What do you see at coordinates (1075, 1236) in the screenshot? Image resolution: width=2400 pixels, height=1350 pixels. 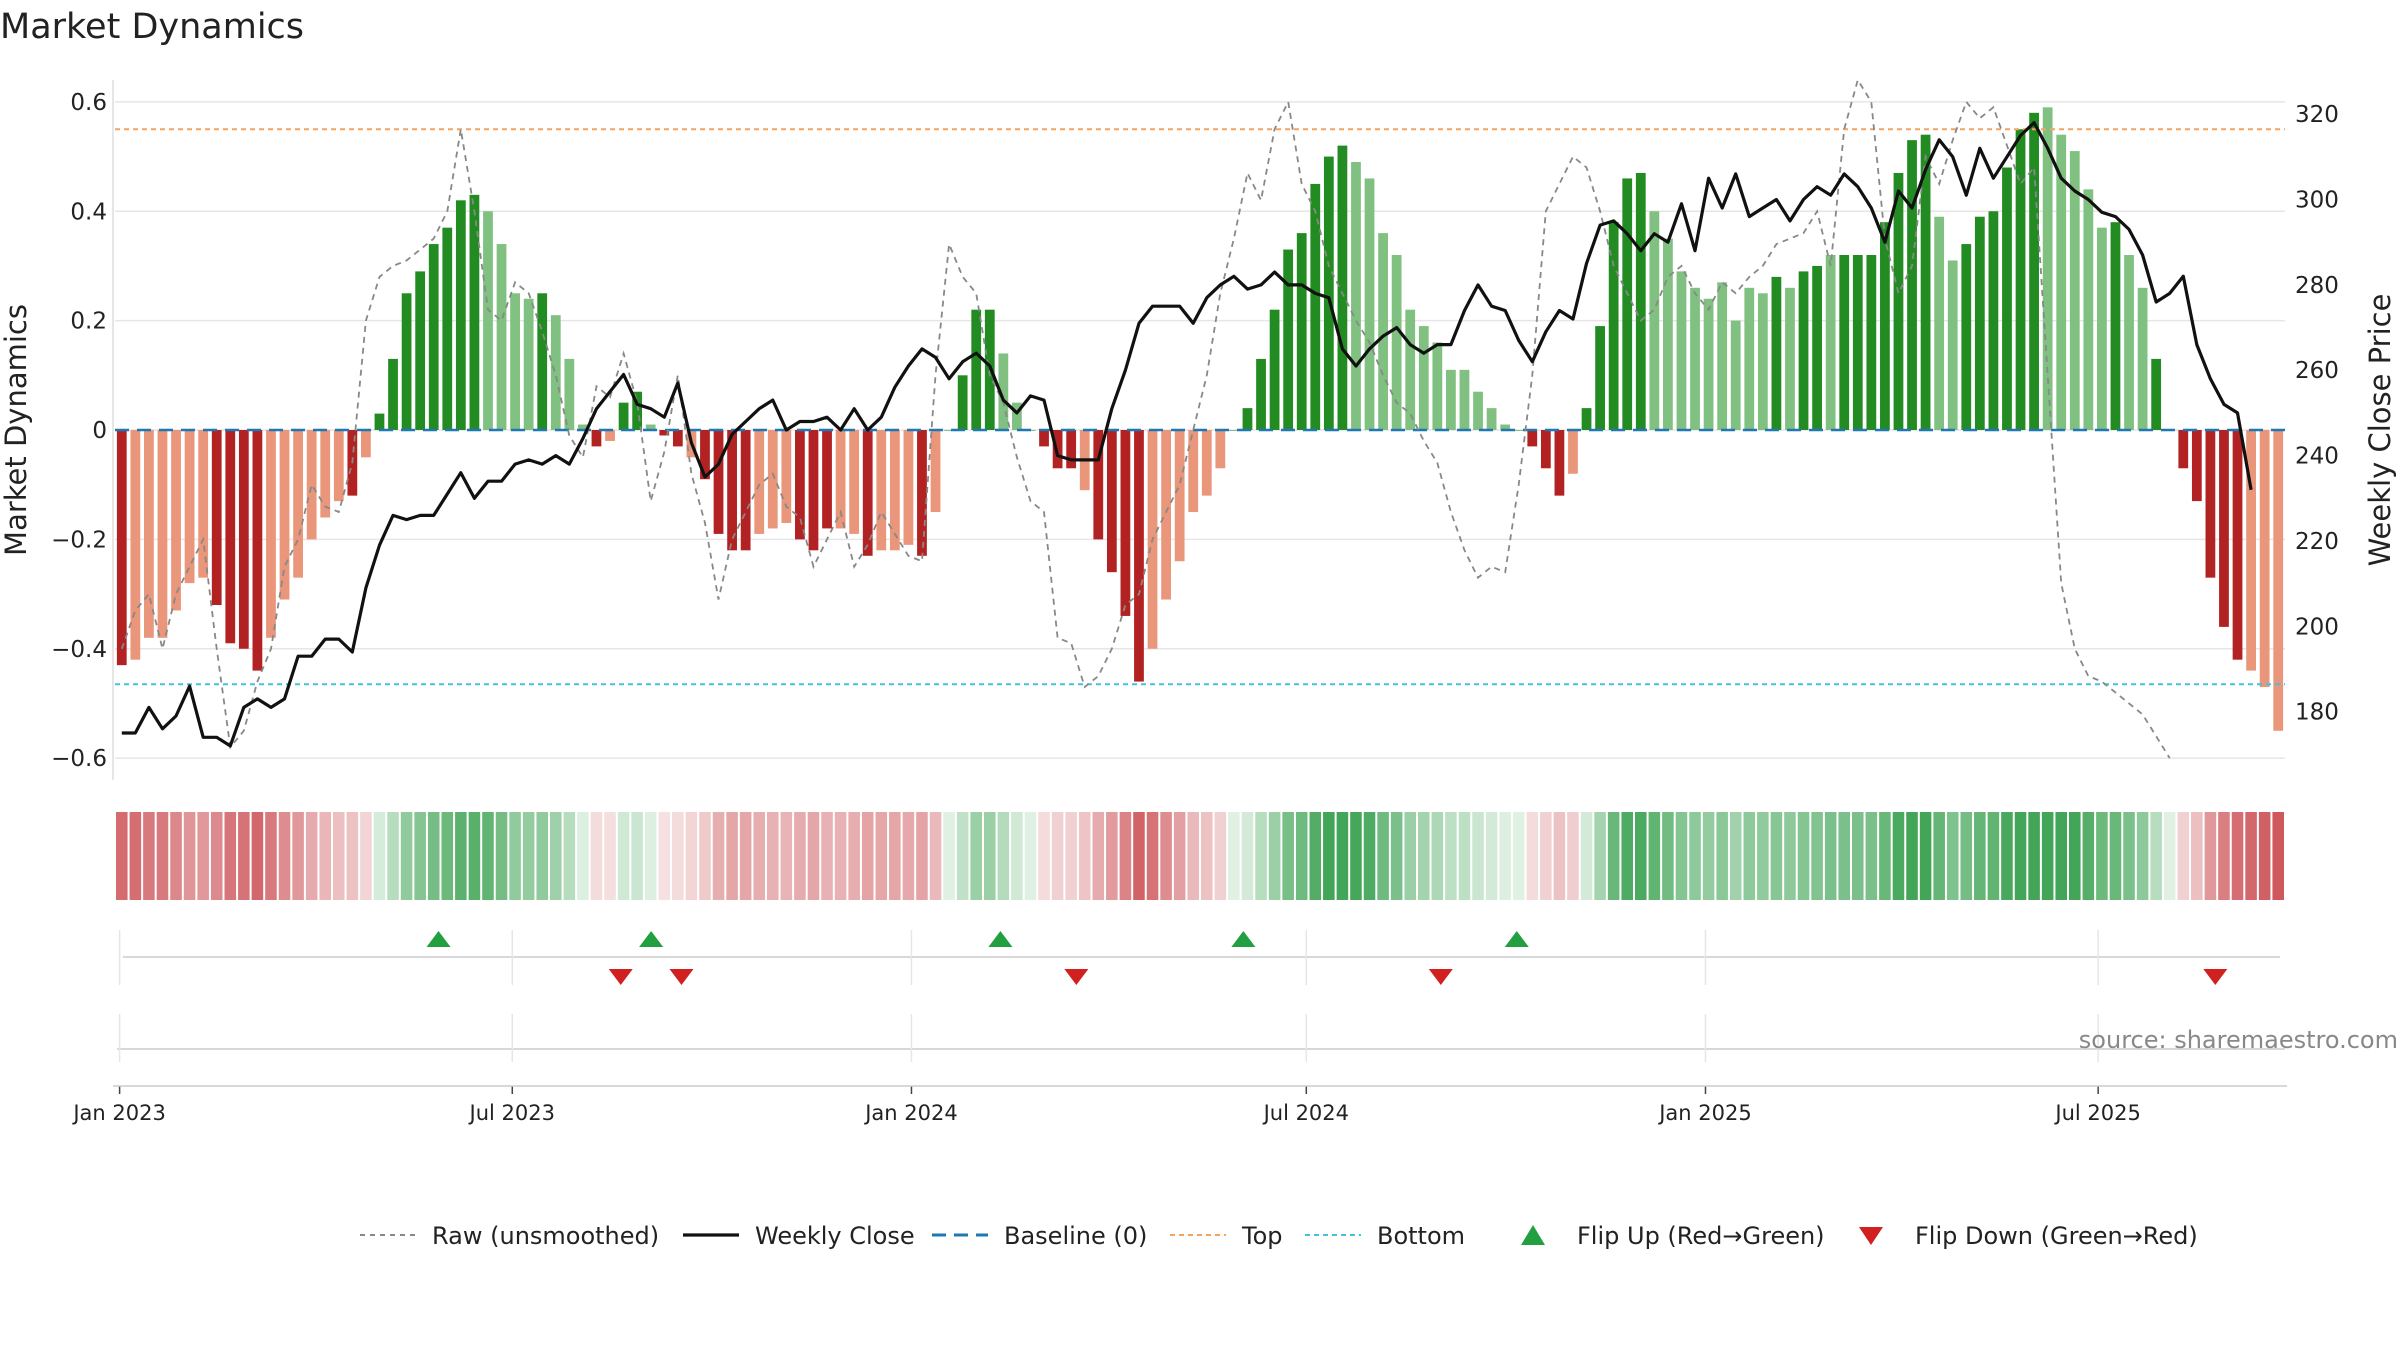 I see `legend-label: Baseline (0)` at bounding box center [1075, 1236].